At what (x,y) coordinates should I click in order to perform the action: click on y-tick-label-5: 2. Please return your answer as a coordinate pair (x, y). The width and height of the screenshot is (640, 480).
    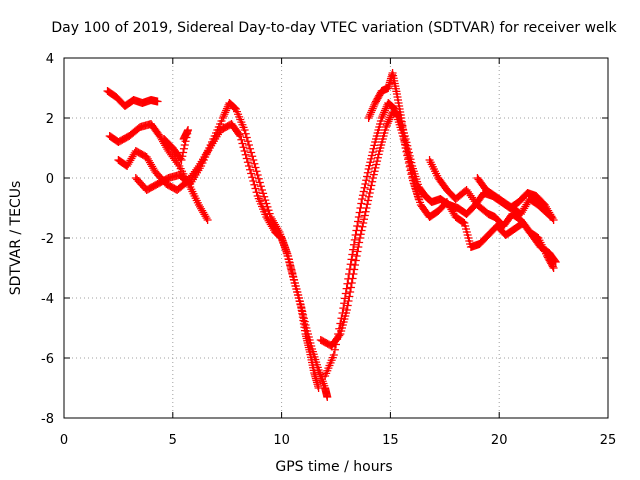
    Looking at the image, I should click on (50, 119).